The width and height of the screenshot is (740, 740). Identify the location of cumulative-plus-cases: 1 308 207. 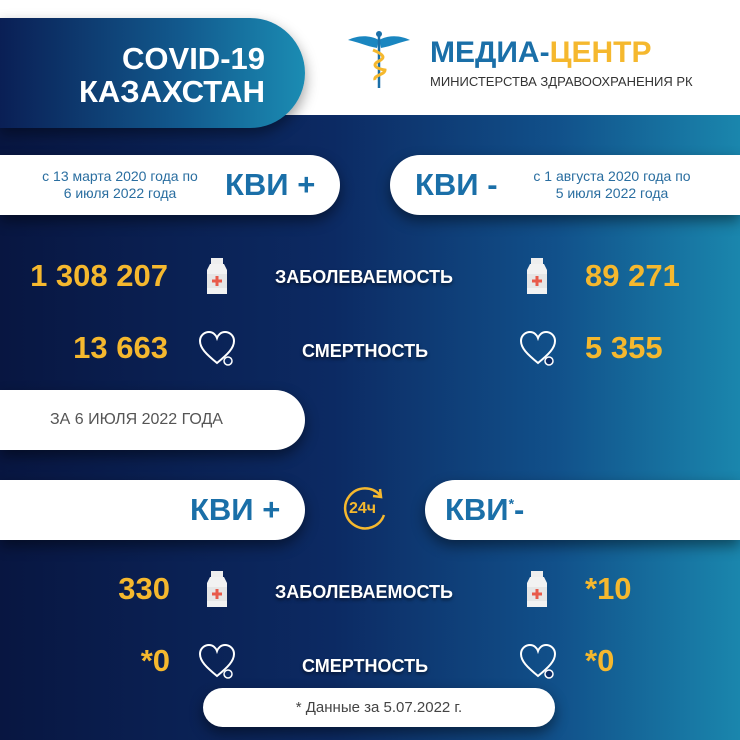
(99, 275).